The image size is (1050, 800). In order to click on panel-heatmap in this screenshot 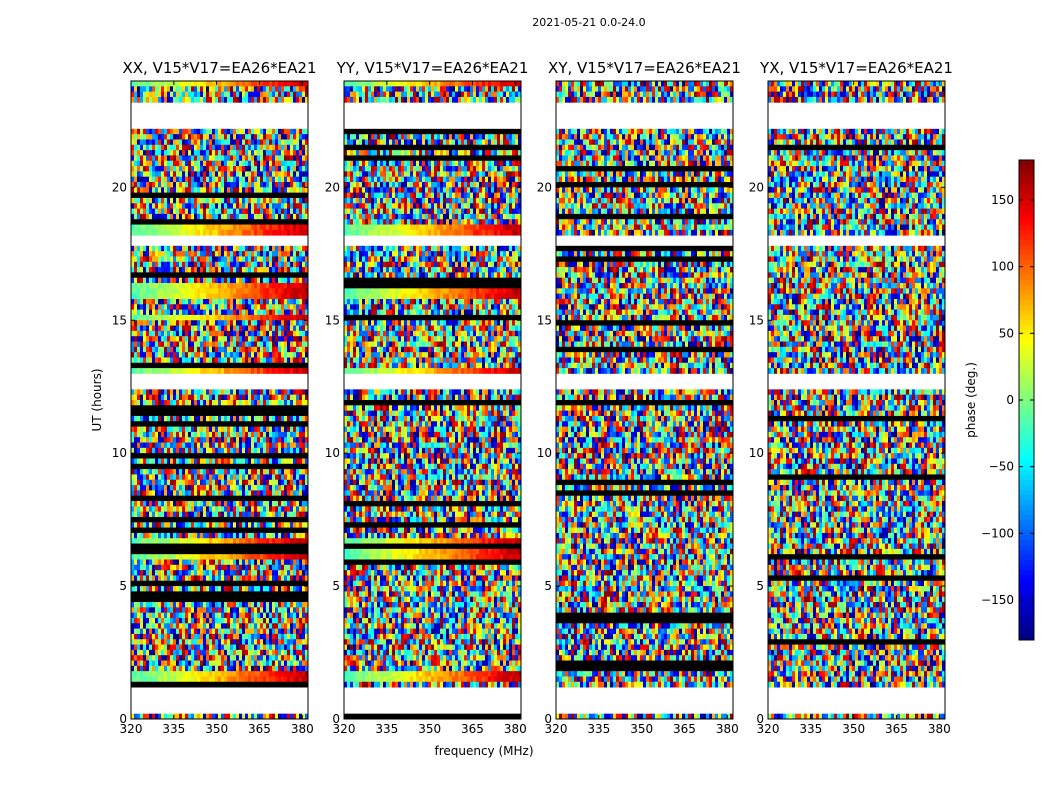, I will do `click(857, 400)`.